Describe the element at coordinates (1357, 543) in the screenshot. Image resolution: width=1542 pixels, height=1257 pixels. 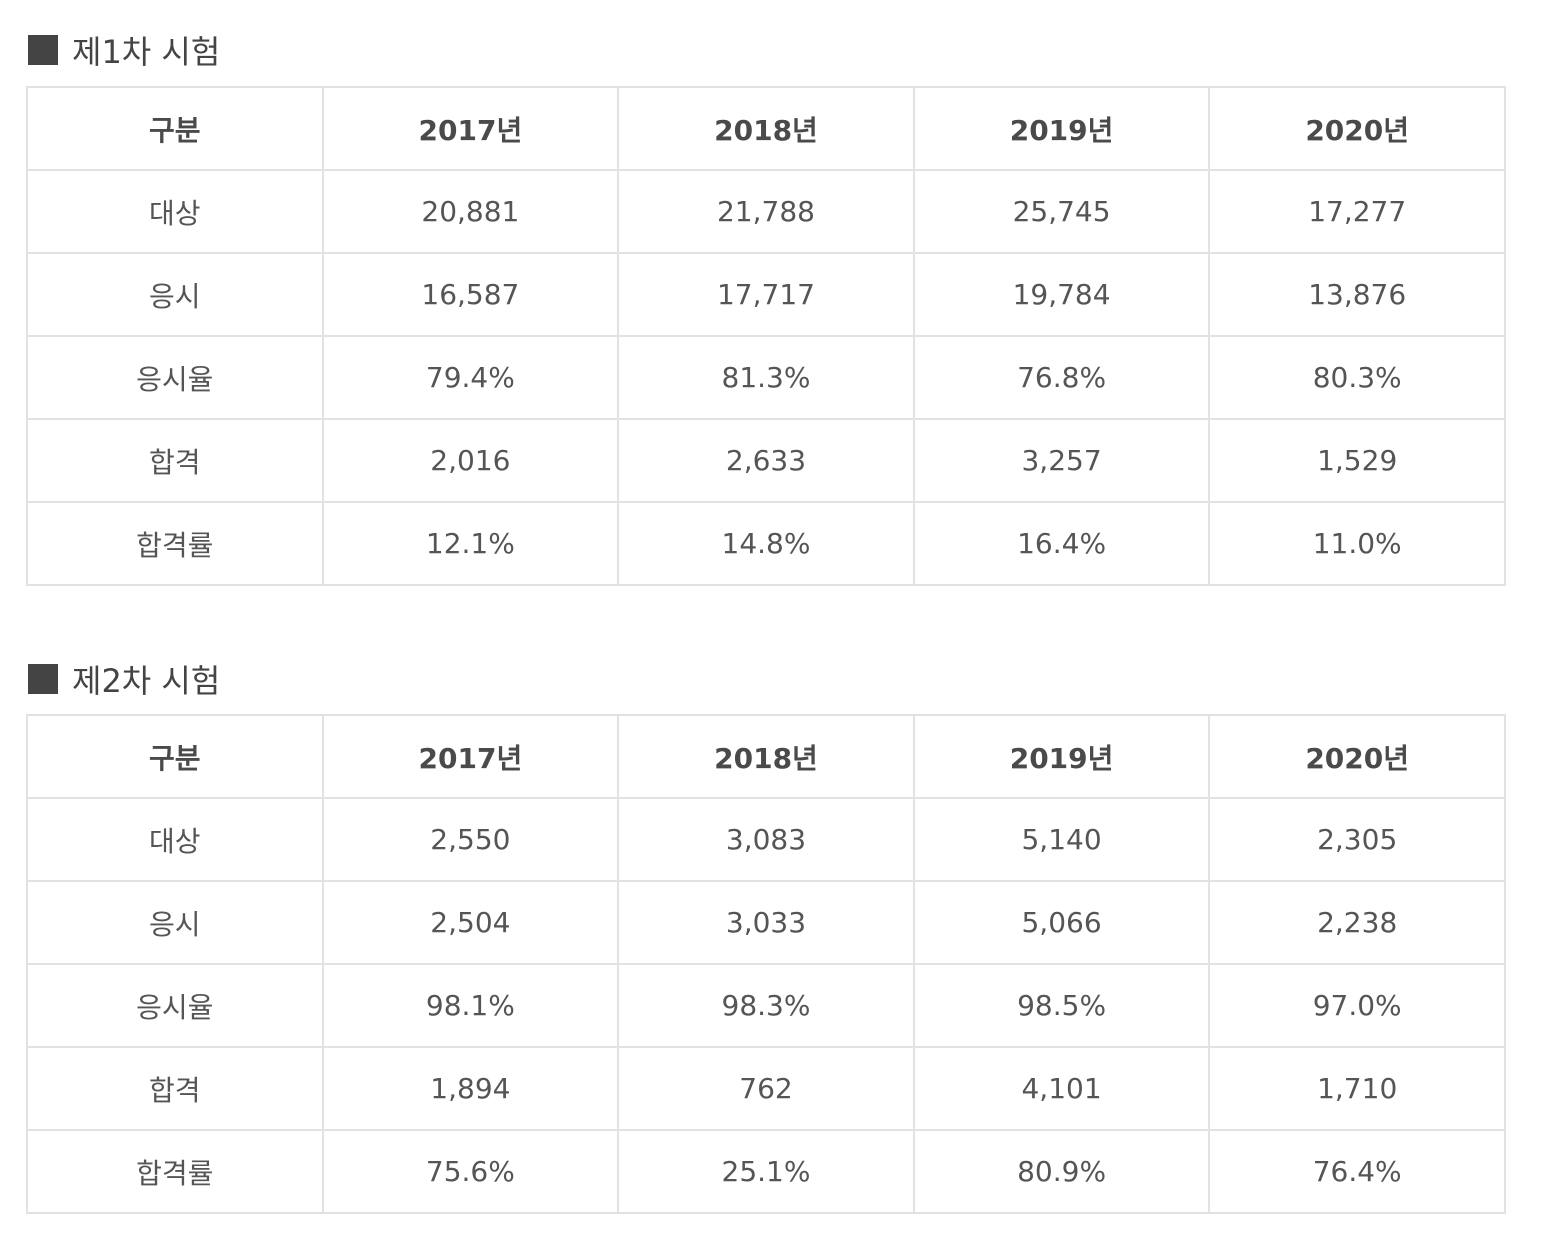
I see `table-cell: 11.0%` at that location.